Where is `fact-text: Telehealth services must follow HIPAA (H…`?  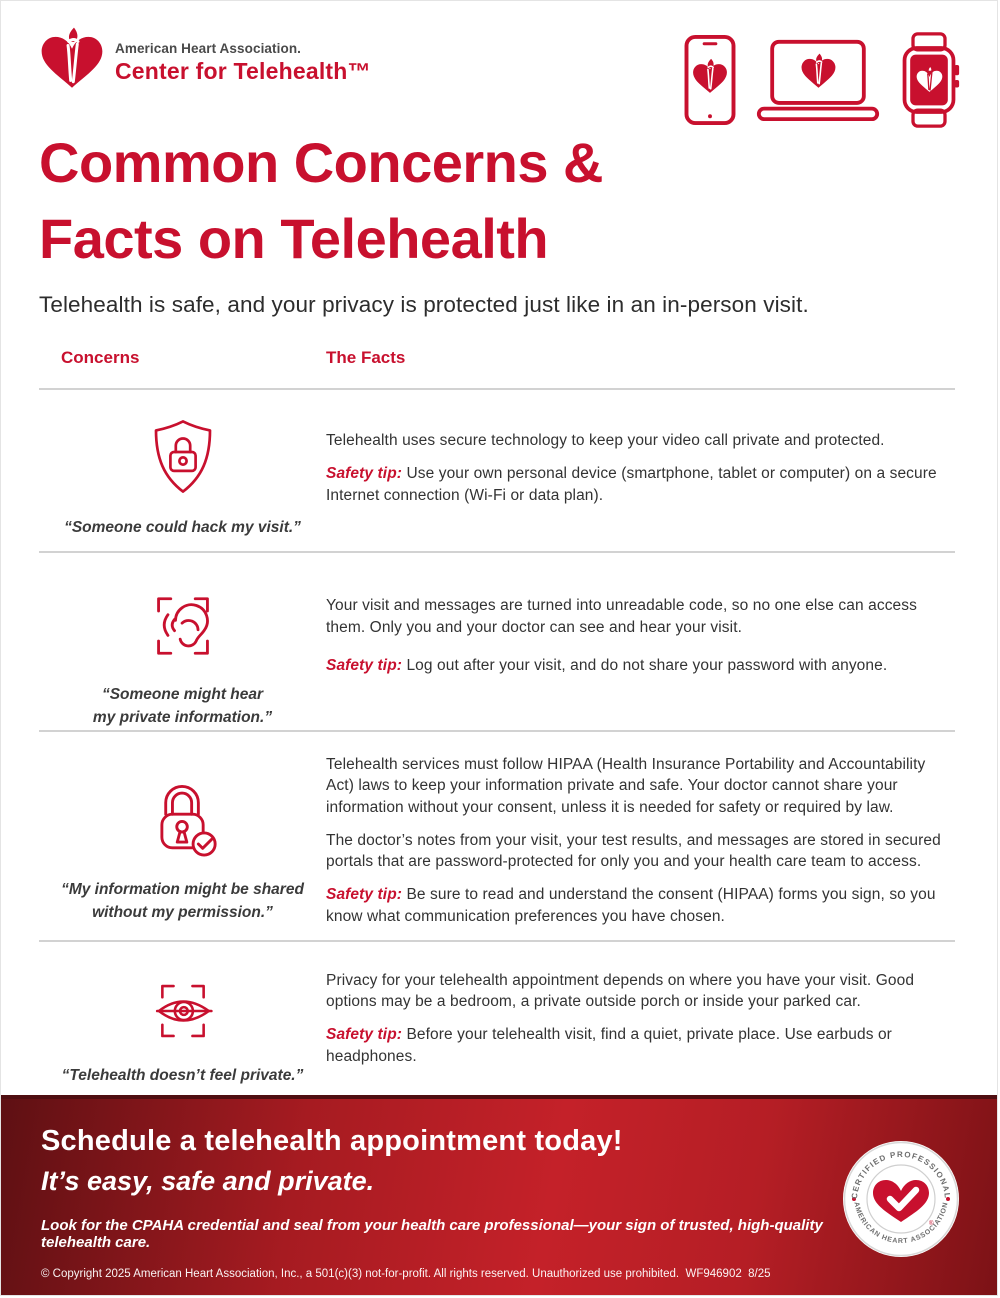
fact-text: Telehealth services must follow HIPAA (H… is located at coordinates (626, 786).